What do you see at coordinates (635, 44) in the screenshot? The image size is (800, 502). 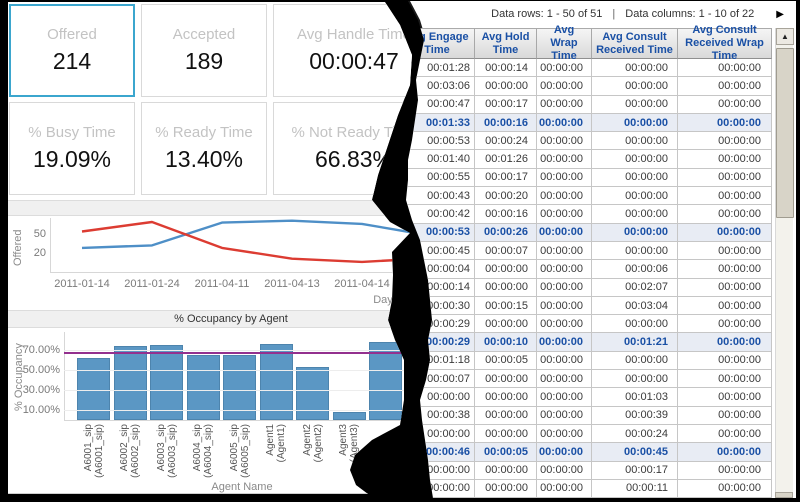 I see `column-header-avg-consult-received-time: Avg Consult Received Time` at bounding box center [635, 44].